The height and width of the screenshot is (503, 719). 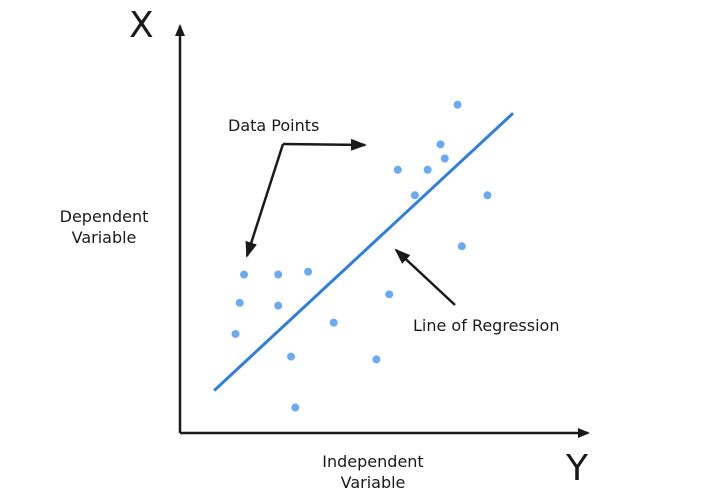 What do you see at coordinates (274, 125) in the screenshot?
I see `data-points-label: Data Points` at bounding box center [274, 125].